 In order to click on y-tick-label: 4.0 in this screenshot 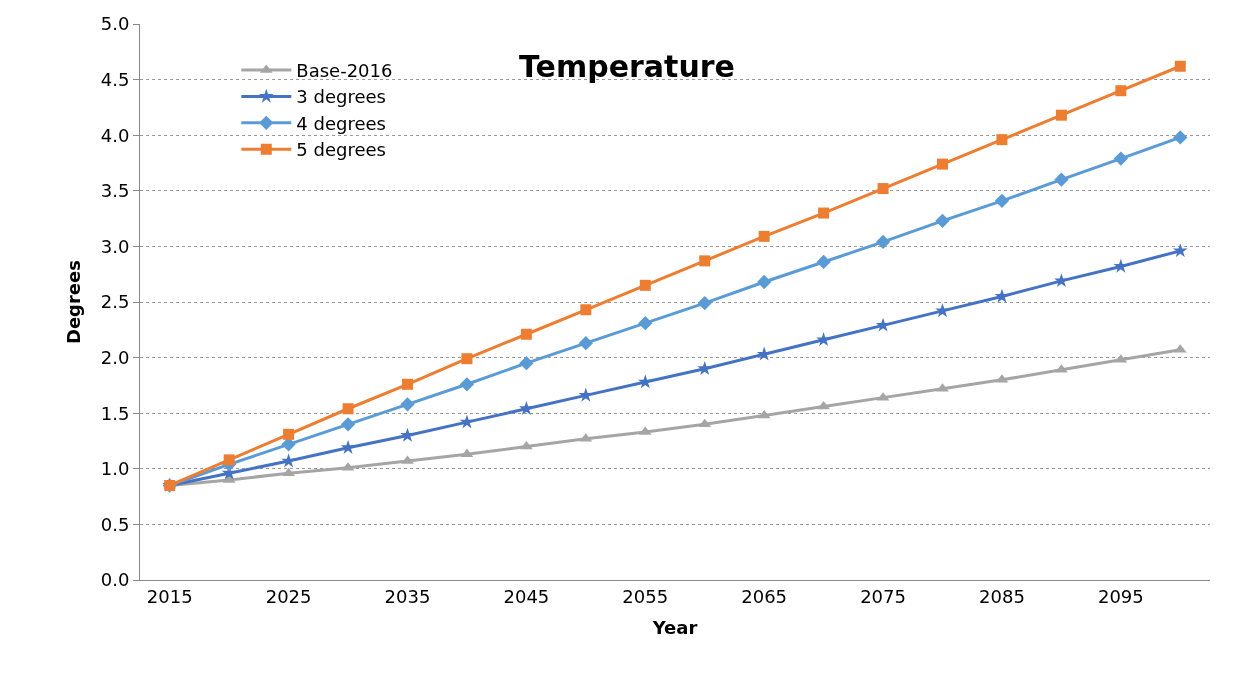, I will do `click(115, 135)`.